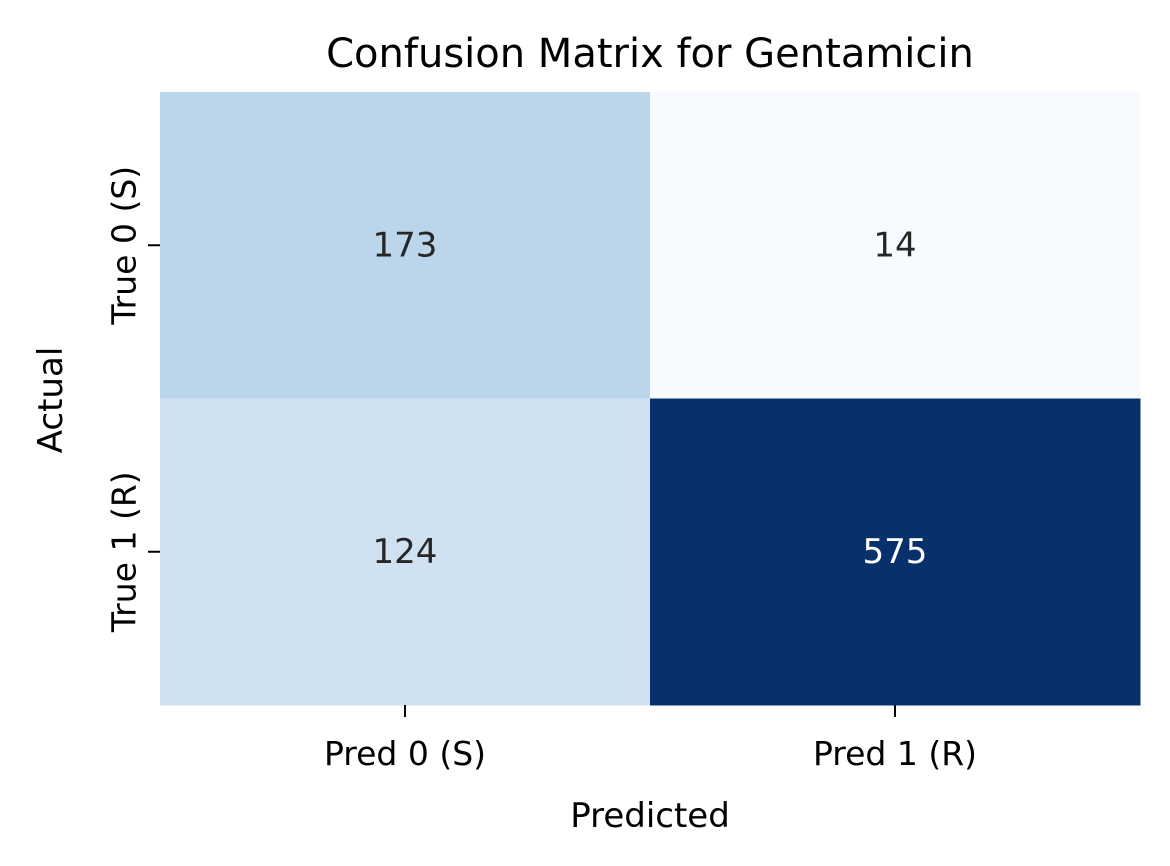 This screenshot has height=866, width=1170. What do you see at coordinates (895, 753) in the screenshot?
I see `x-tick-label-1: Pred 1 (R)` at bounding box center [895, 753].